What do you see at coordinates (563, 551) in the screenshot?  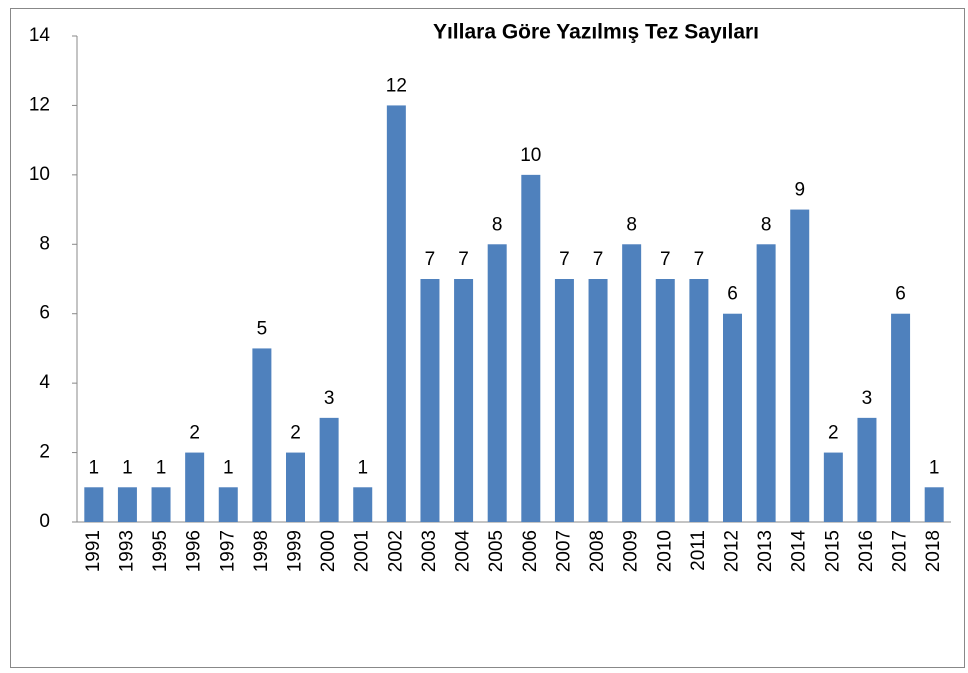 I see `x-tick-label: 2007` at bounding box center [563, 551].